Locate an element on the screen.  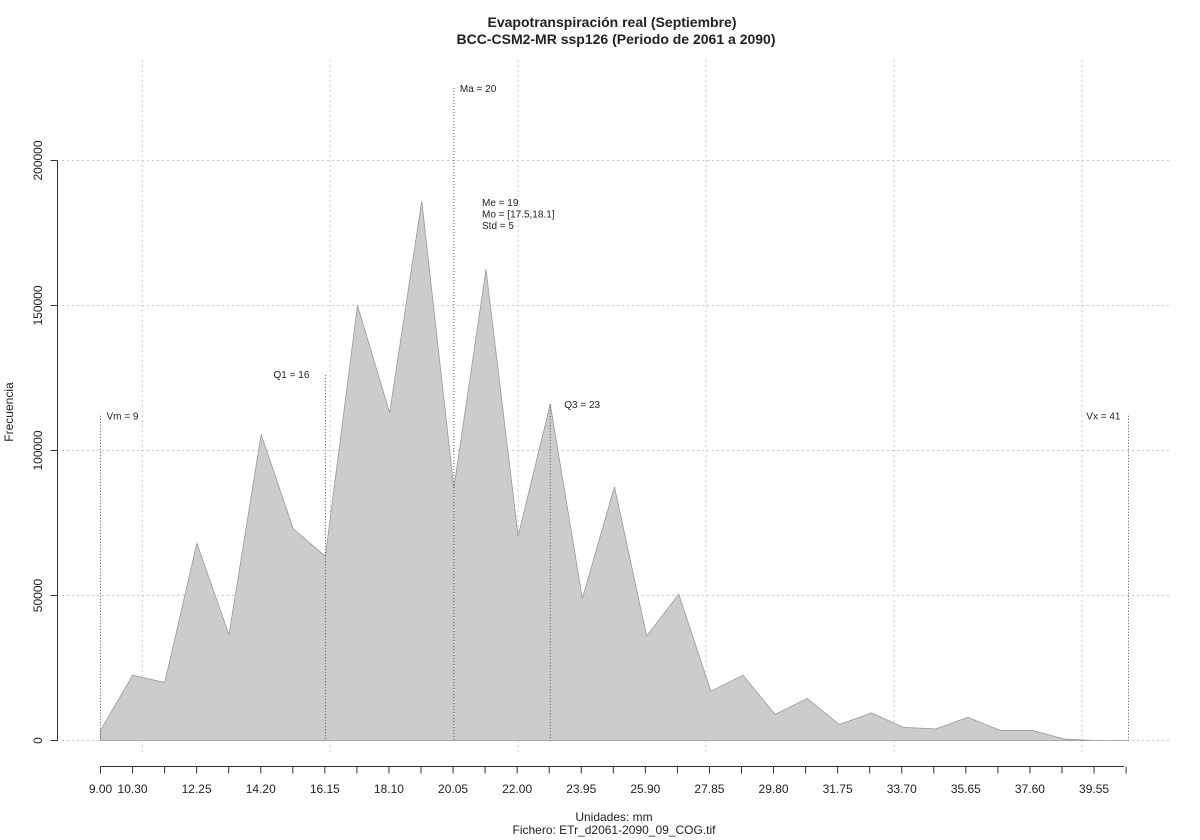
x-tick-label-15: 37.60 is located at coordinates (1030, 789).